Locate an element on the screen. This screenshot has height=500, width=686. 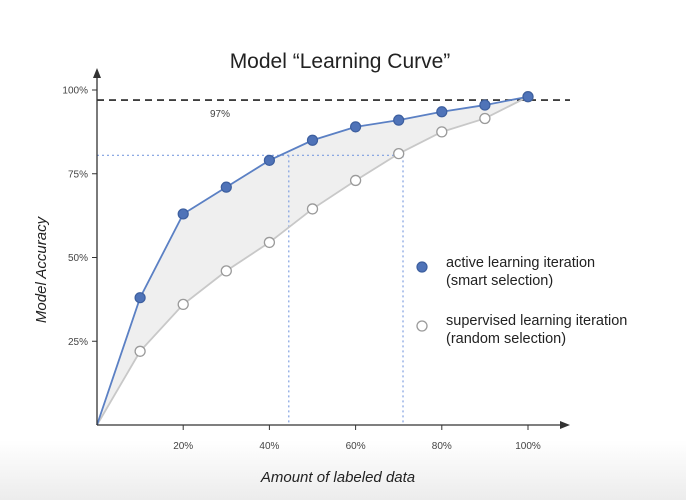
y-axis-arrow is located at coordinates (97, 73).